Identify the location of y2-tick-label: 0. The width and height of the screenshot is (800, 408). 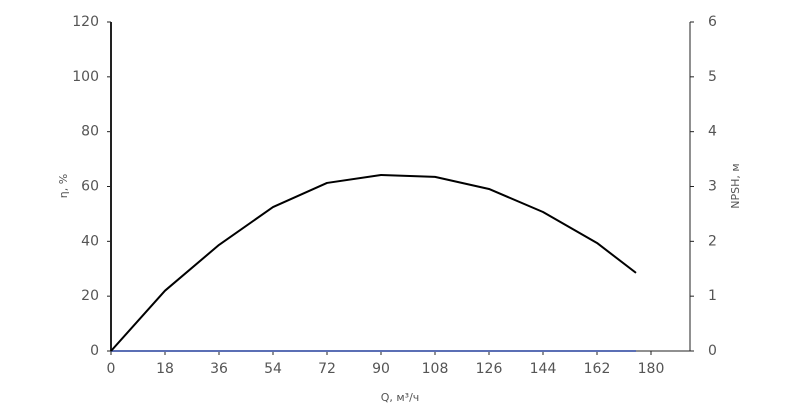
(712, 351).